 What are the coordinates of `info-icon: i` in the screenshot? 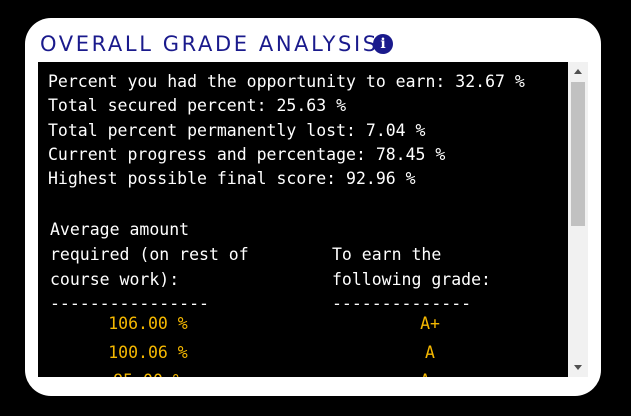 It's located at (383, 44).